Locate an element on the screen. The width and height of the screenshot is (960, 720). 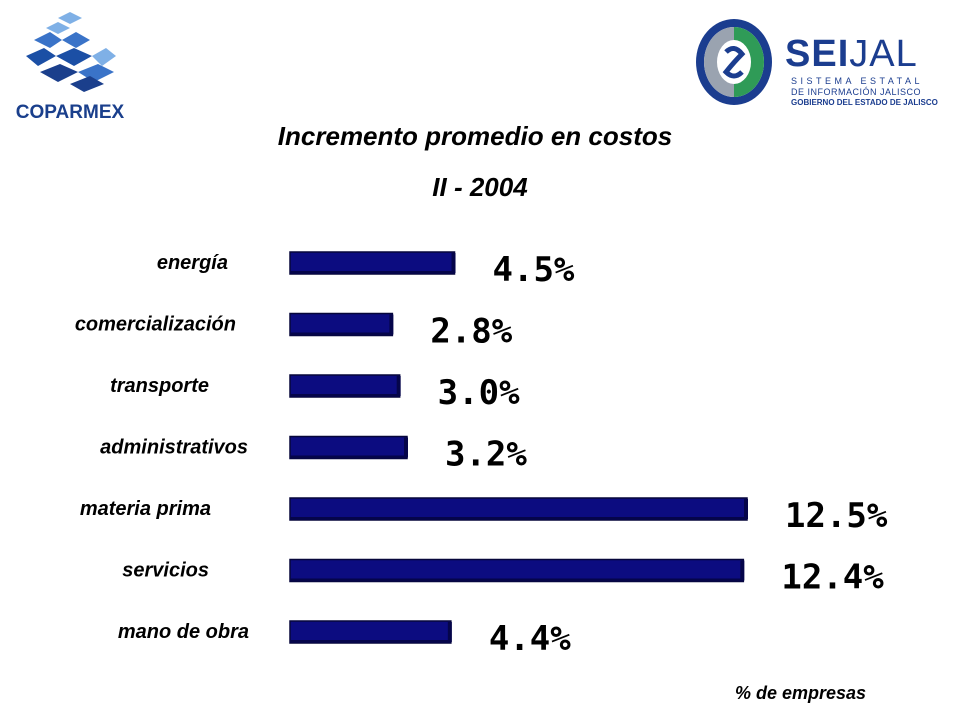
seijal-name-strong: SEI is located at coordinates (817, 54).